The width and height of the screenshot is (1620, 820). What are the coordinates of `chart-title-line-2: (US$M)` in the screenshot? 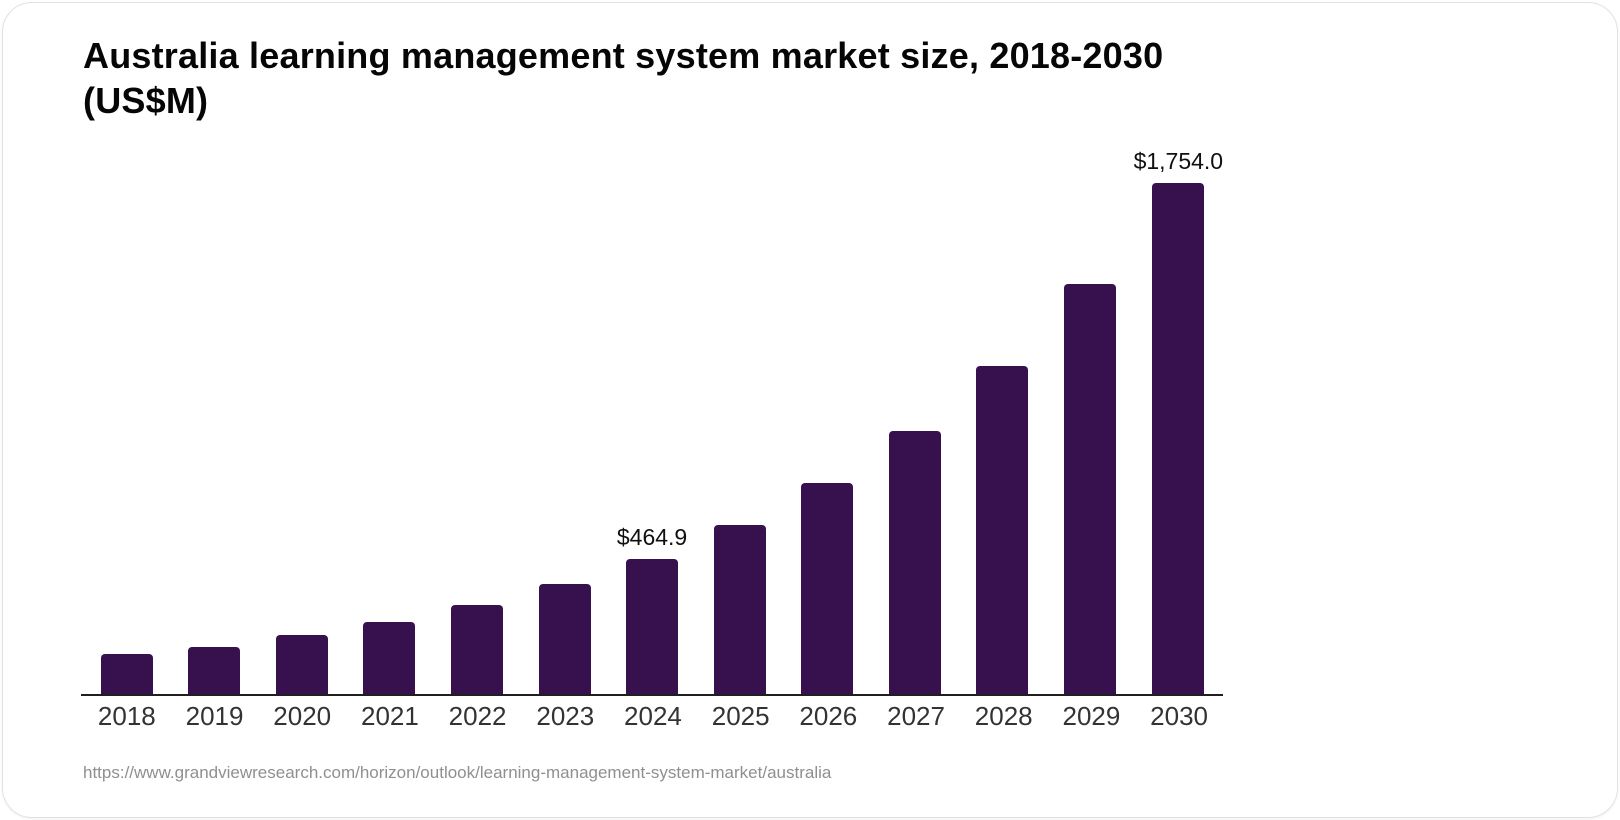 It's located at (146, 100).